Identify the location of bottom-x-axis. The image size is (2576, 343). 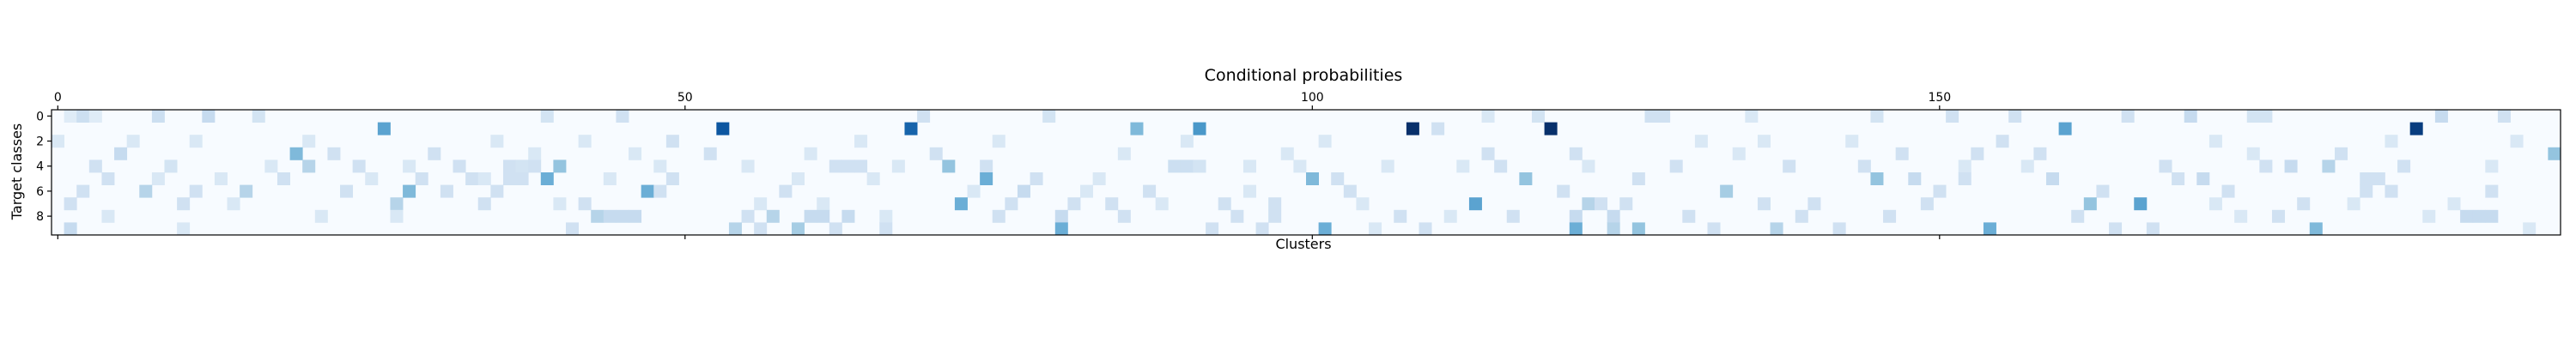
(999, 237).